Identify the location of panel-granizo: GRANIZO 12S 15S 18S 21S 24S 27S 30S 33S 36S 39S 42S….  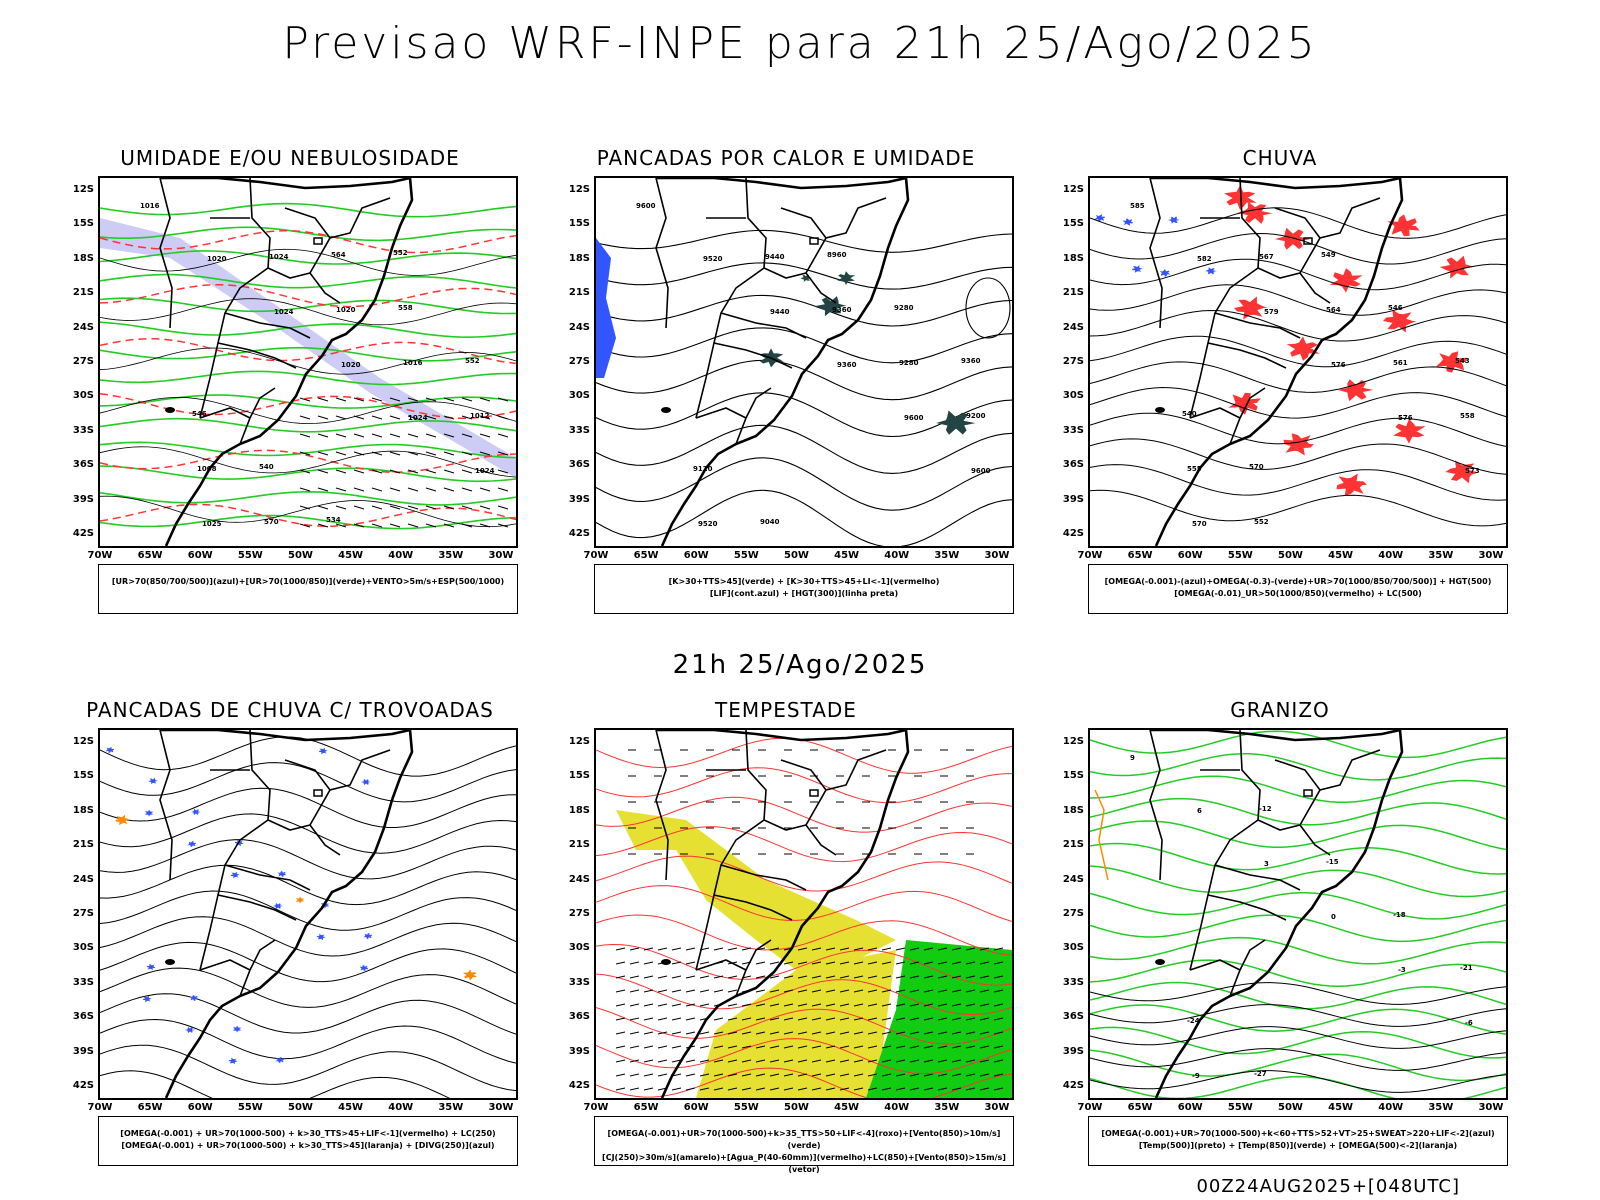
(1280, 932).